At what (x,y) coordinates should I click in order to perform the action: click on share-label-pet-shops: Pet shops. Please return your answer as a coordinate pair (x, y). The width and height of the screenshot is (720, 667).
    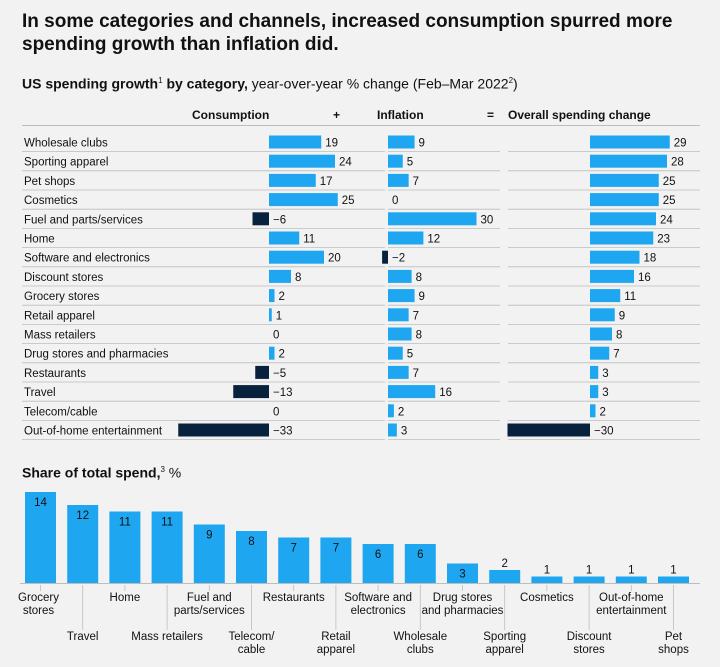
    Looking at the image, I should click on (673, 643).